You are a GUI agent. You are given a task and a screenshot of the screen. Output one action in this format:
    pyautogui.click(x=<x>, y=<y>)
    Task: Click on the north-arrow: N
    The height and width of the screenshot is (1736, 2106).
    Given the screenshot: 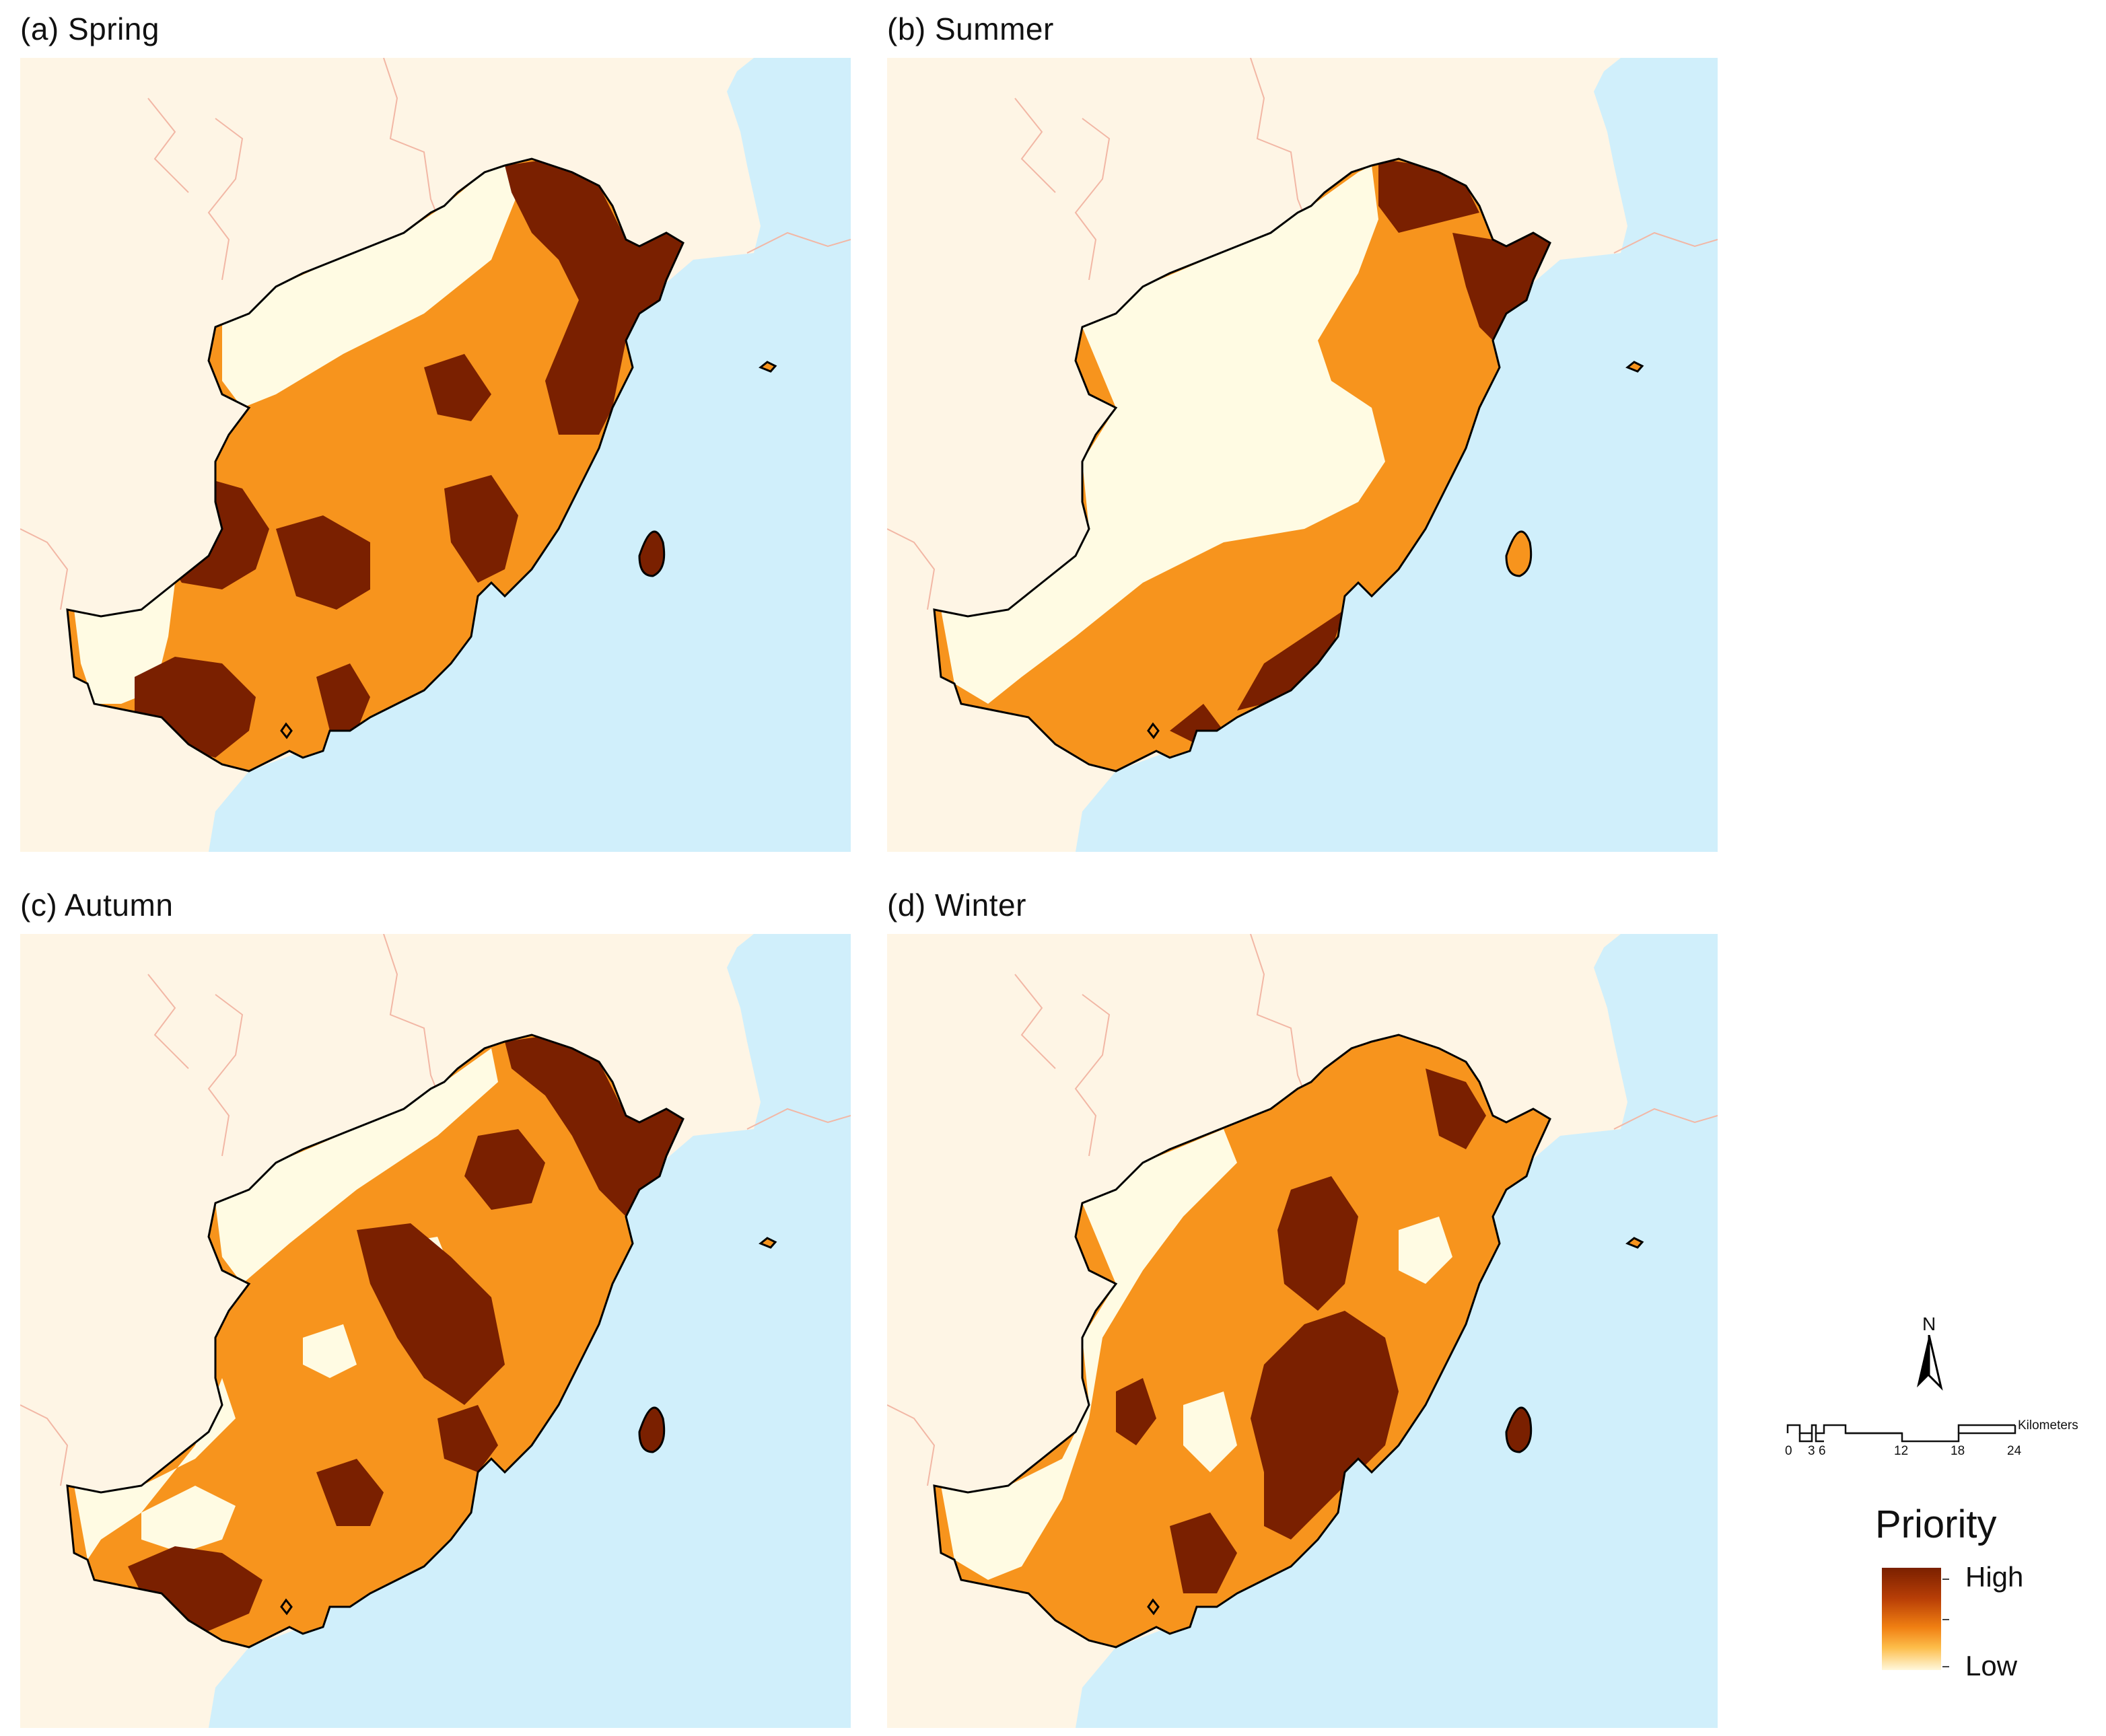 What is the action you would take?
    pyautogui.click(x=1930, y=1357)
    